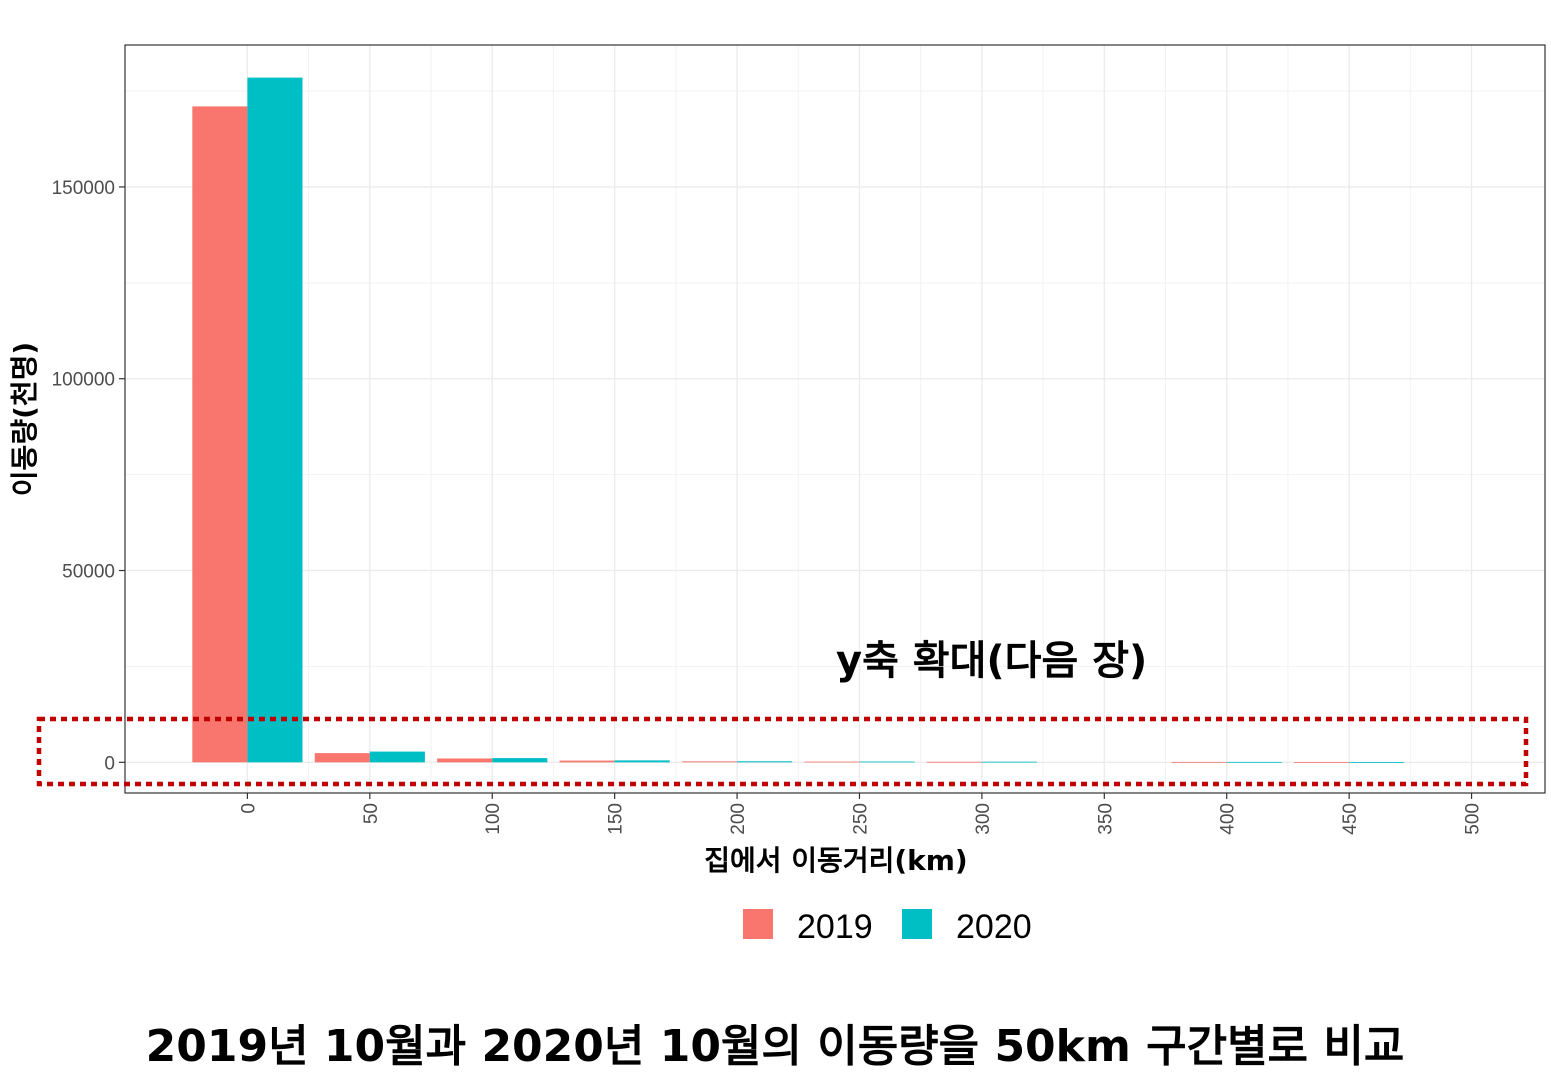 The height and width of the screenshot is (1088, 1551). Describe the element at coordinates (775, 1046) in the screenshot. I see `caption: 2019년 10월과 2020년 10월의 이동량을 50km 구간별로 비교` at that location.